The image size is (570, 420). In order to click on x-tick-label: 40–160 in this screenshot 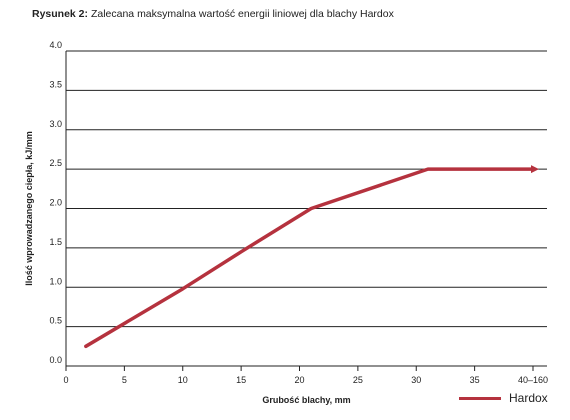, I will do `click(533, 380)`.